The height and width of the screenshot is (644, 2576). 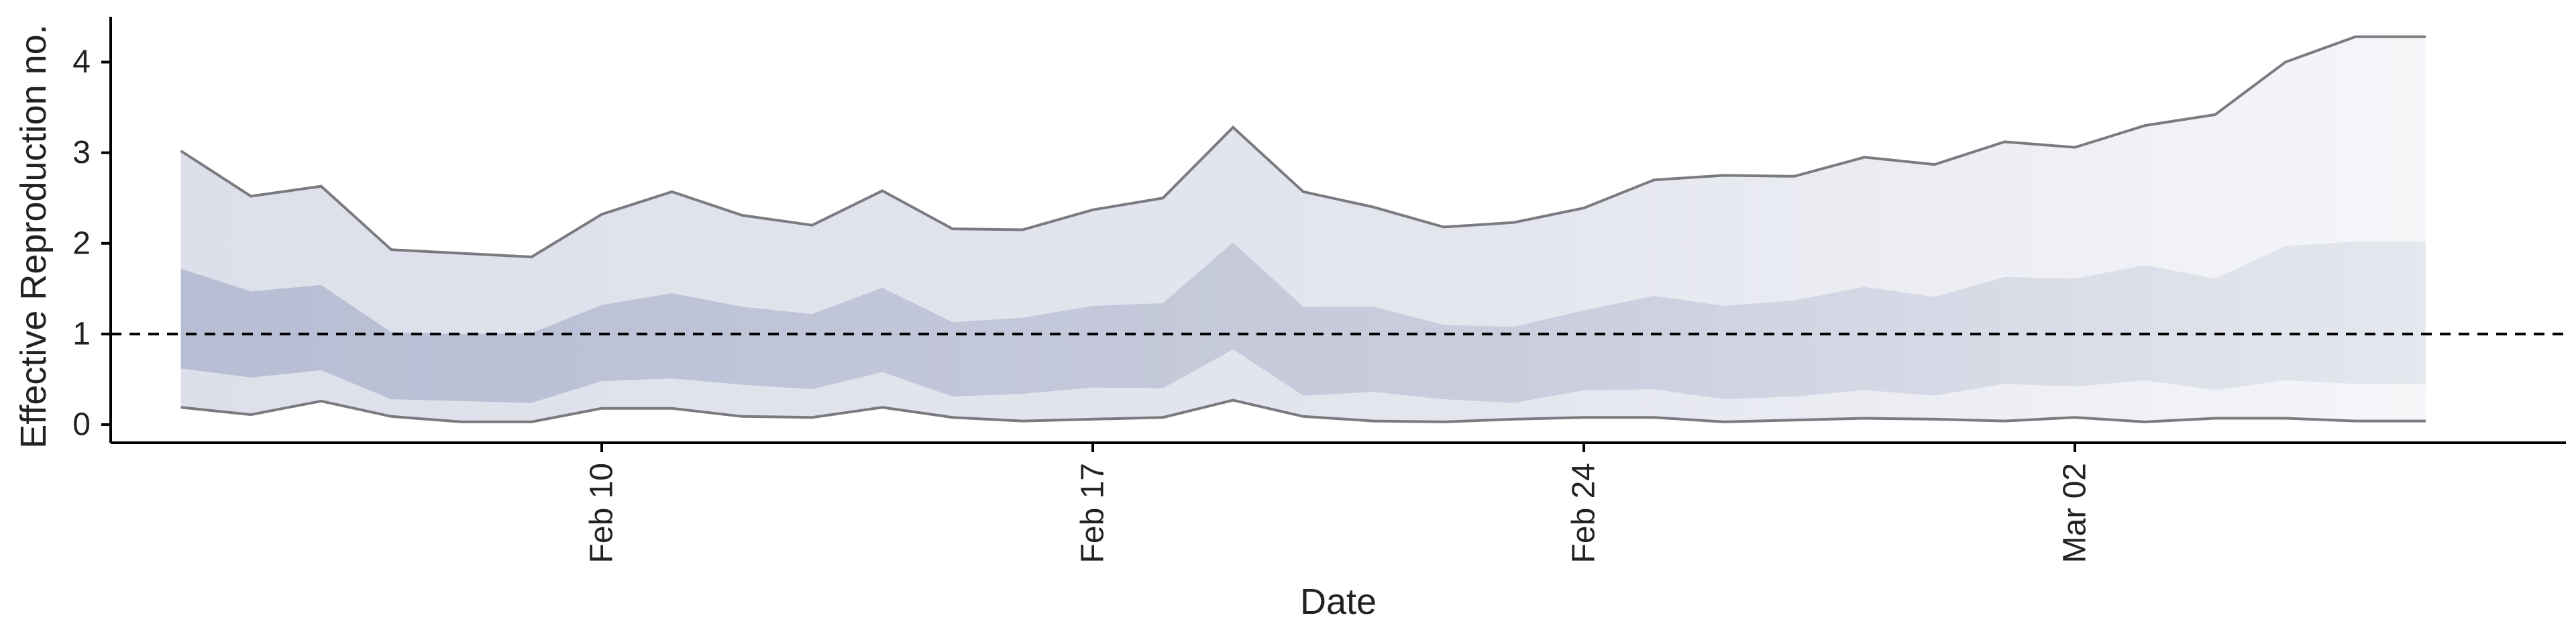 What do you see at coordinates (1093, 513) in the screenshot?
I see `x-tick-label: Feb 17` at bounding box center [1093, 513].